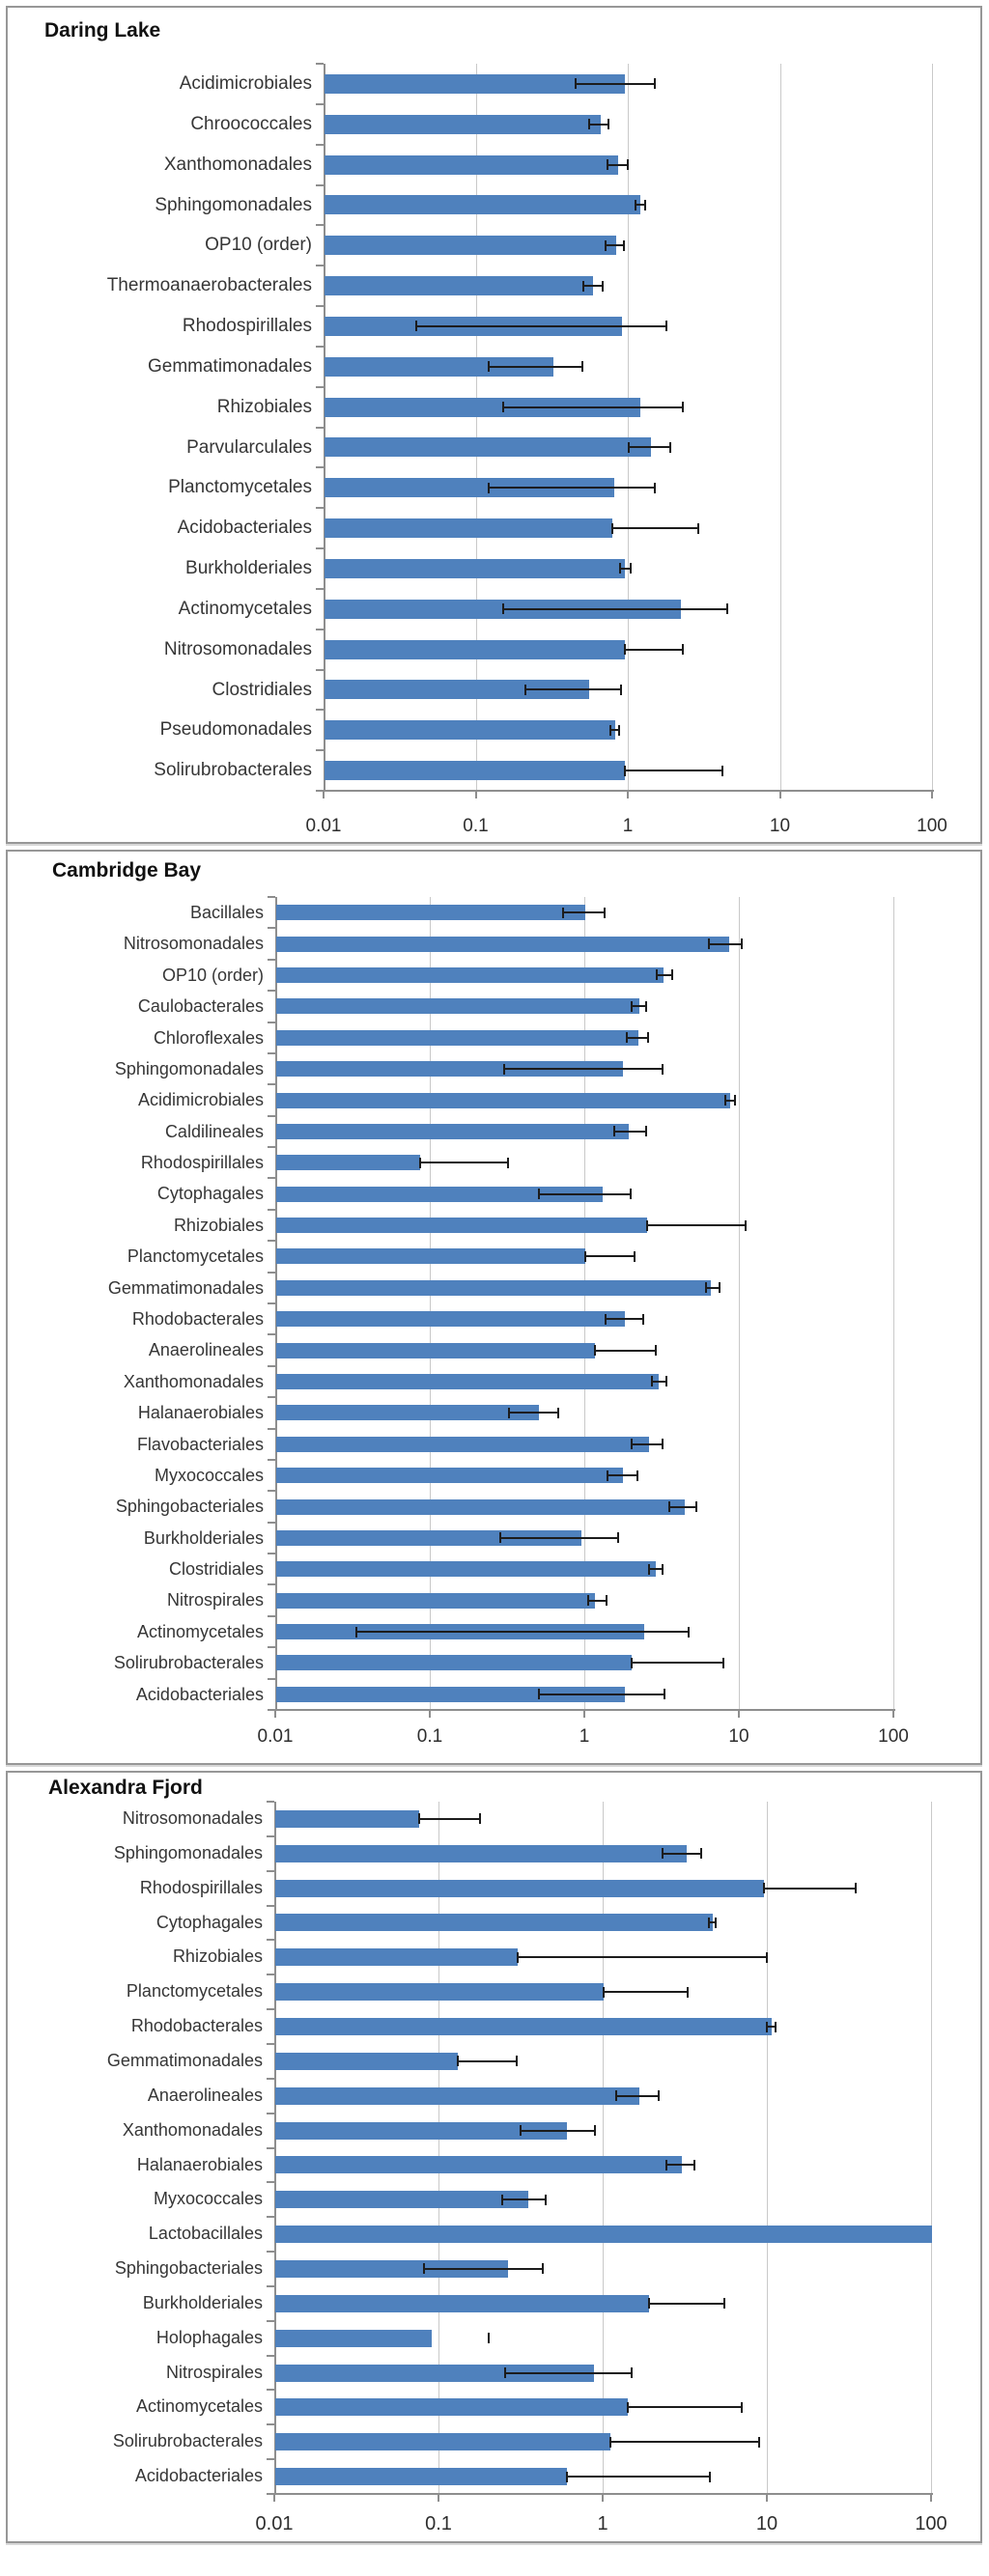  Describe the element at coordinates (193, 1381) in the screenshot. I see `category-label: Xanthomonadales` at that location.